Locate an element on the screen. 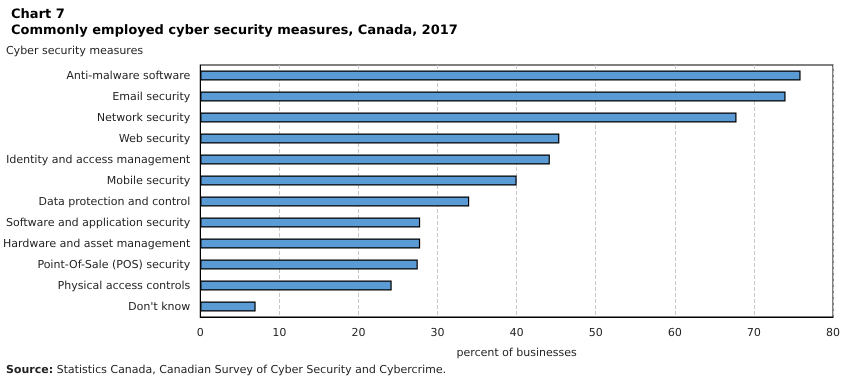 This screenshot has height=379, width=851. y-tick-label: Identity and access management is located at coordinates (98, 159).